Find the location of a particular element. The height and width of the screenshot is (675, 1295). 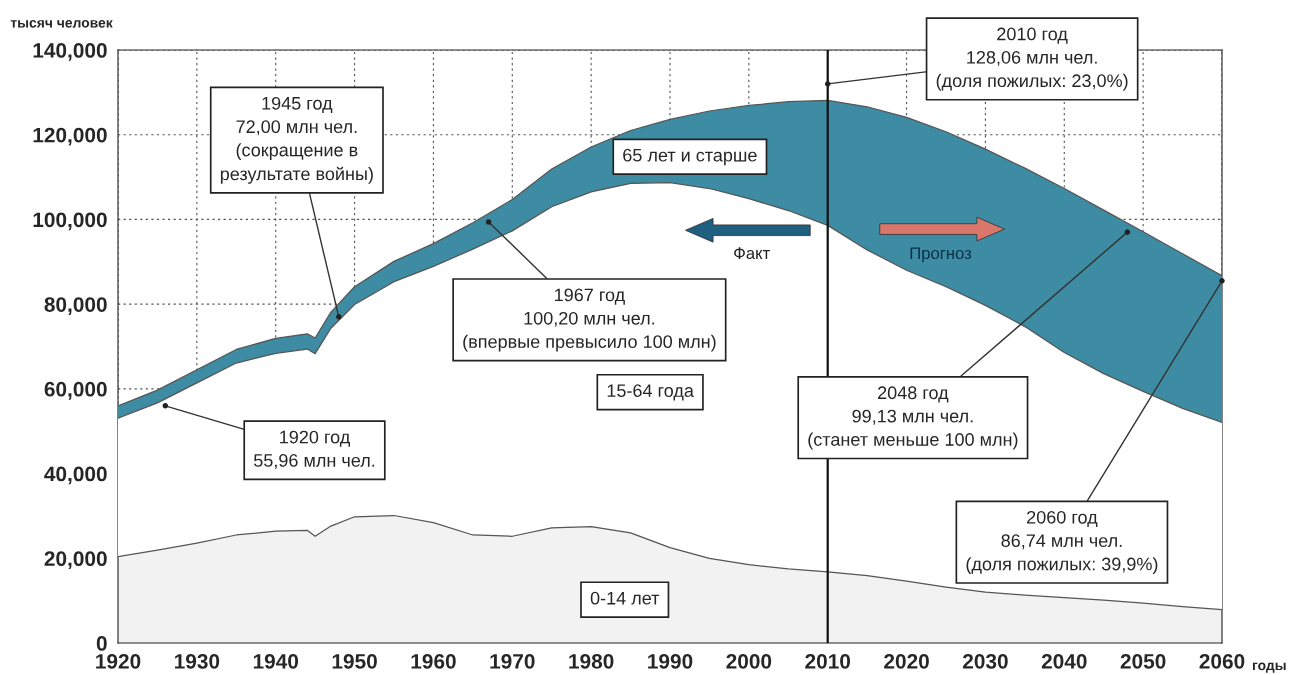

annotation: 1945 год 72,00 млн чел. (сокращение в результате войны) is located at coordinates (296, 140).